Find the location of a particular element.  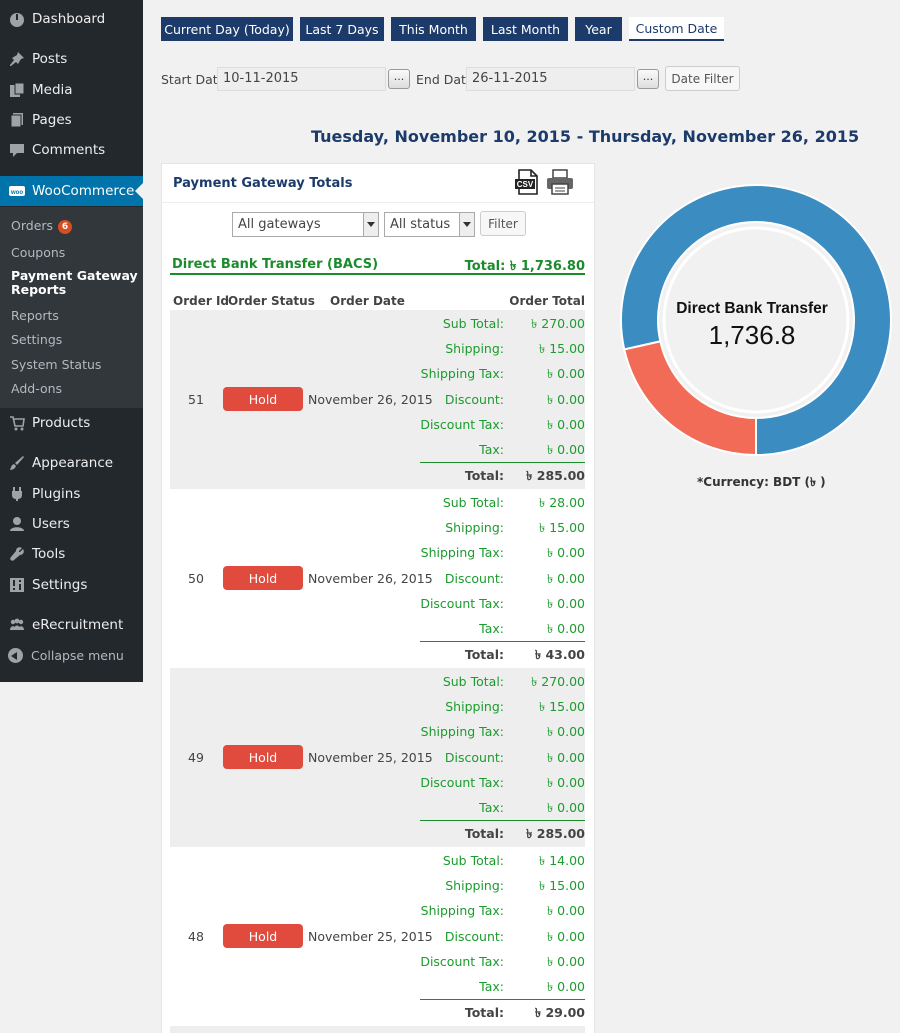

sidebar-item-erecruitment: eRecruitment is located at coordinates (71, 625).